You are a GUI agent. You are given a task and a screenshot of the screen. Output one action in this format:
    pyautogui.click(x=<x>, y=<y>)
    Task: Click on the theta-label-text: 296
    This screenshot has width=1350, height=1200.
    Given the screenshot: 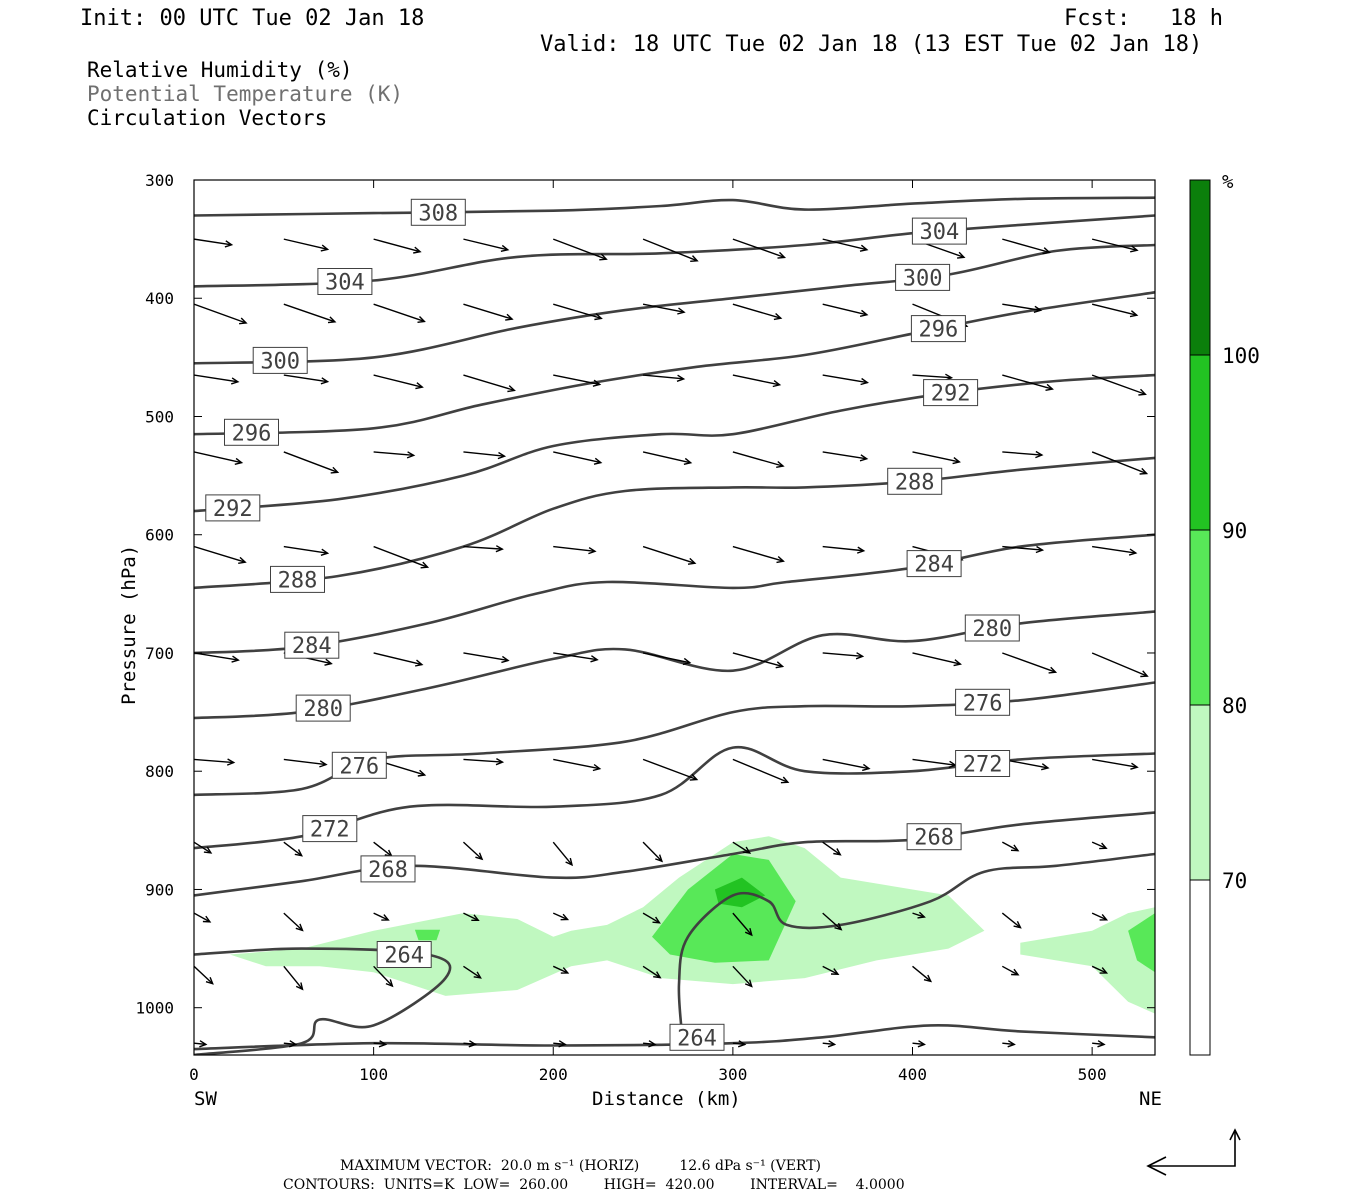 What is the action you would take?
    pyautogui.click(x=939, y=330)
    